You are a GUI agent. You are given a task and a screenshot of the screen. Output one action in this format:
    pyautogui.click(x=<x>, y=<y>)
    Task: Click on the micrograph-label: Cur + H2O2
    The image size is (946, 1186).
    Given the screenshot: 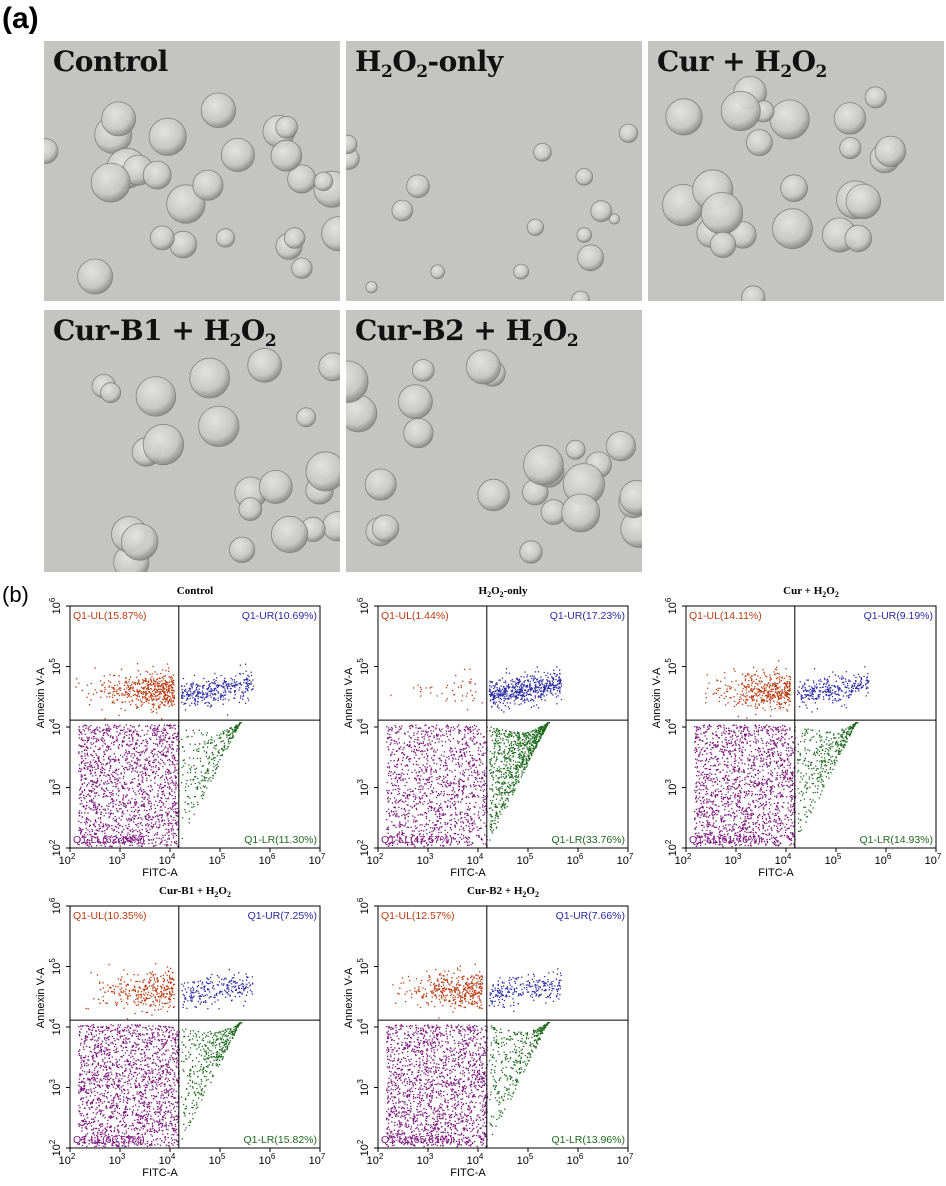 What is the action you would take?
    pyautogui.click(x=742, y=63)
    